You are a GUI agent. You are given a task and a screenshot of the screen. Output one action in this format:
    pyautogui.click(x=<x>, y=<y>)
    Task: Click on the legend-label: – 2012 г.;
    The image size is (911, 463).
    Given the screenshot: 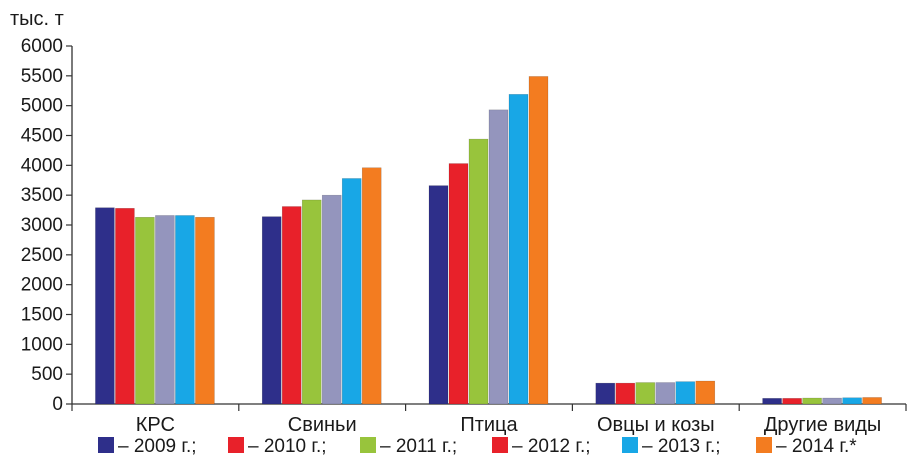 What is the action you would take?
    pyautogui.click(x=551, y=446)
    